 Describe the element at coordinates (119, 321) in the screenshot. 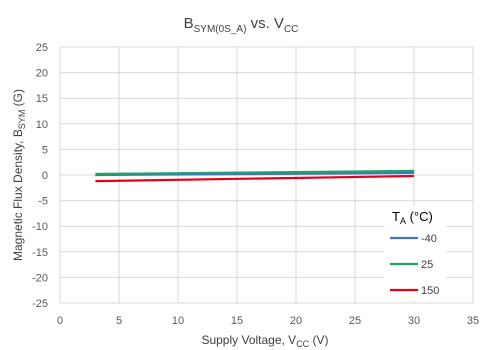

I see `x-tick-label: 5` at that location.